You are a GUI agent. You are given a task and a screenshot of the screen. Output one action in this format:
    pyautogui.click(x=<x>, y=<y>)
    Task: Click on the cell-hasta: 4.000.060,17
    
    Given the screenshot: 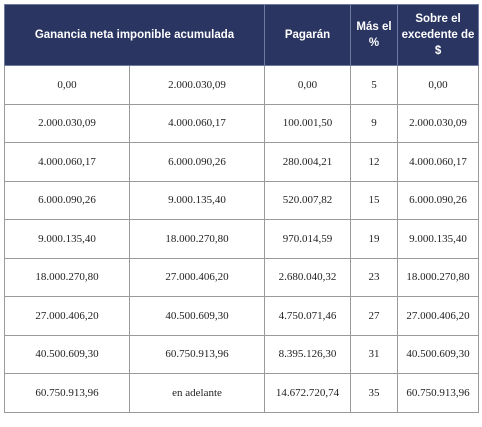 What is the action you would take?
    pyautogui.click(x=197, y=123)
    